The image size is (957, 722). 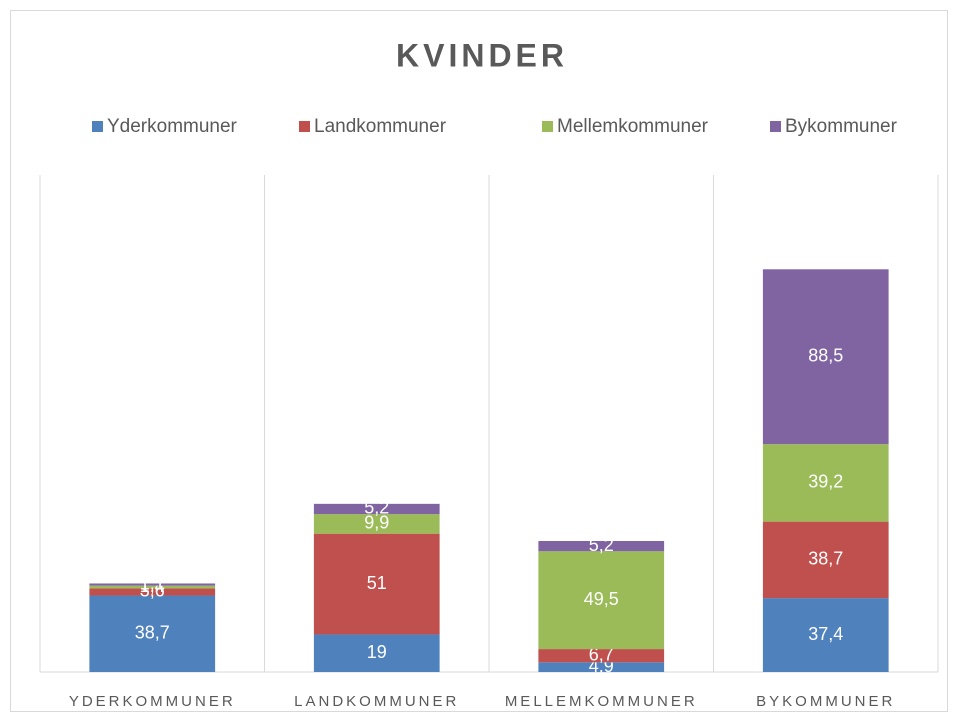 I want to click on x-tick-label: BYKOMMUNER, so click(x=825, y=701).